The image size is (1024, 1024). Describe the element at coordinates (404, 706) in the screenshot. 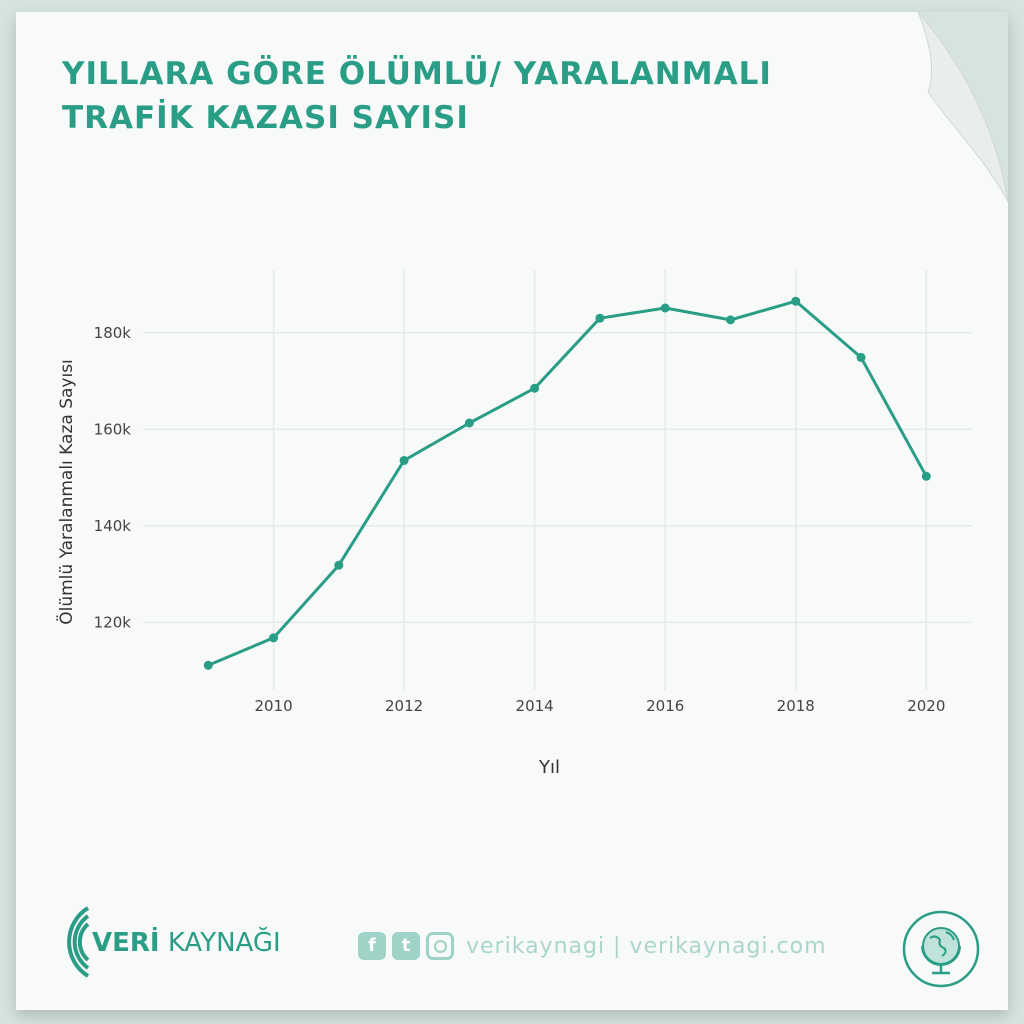

I see `x-tick-label: 2012` at that location.